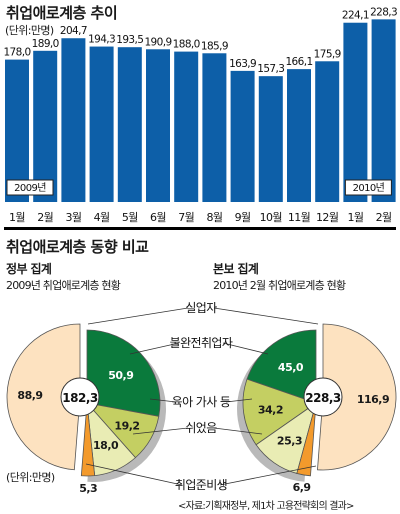 This screenshot has width=400, height=514. I want to click on year-marker-label: 2009년, so click(30, 188).